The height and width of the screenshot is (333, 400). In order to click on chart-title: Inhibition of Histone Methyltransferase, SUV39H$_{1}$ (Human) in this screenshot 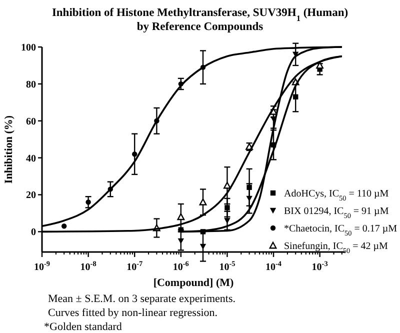, I will do `click(200, 14)`.